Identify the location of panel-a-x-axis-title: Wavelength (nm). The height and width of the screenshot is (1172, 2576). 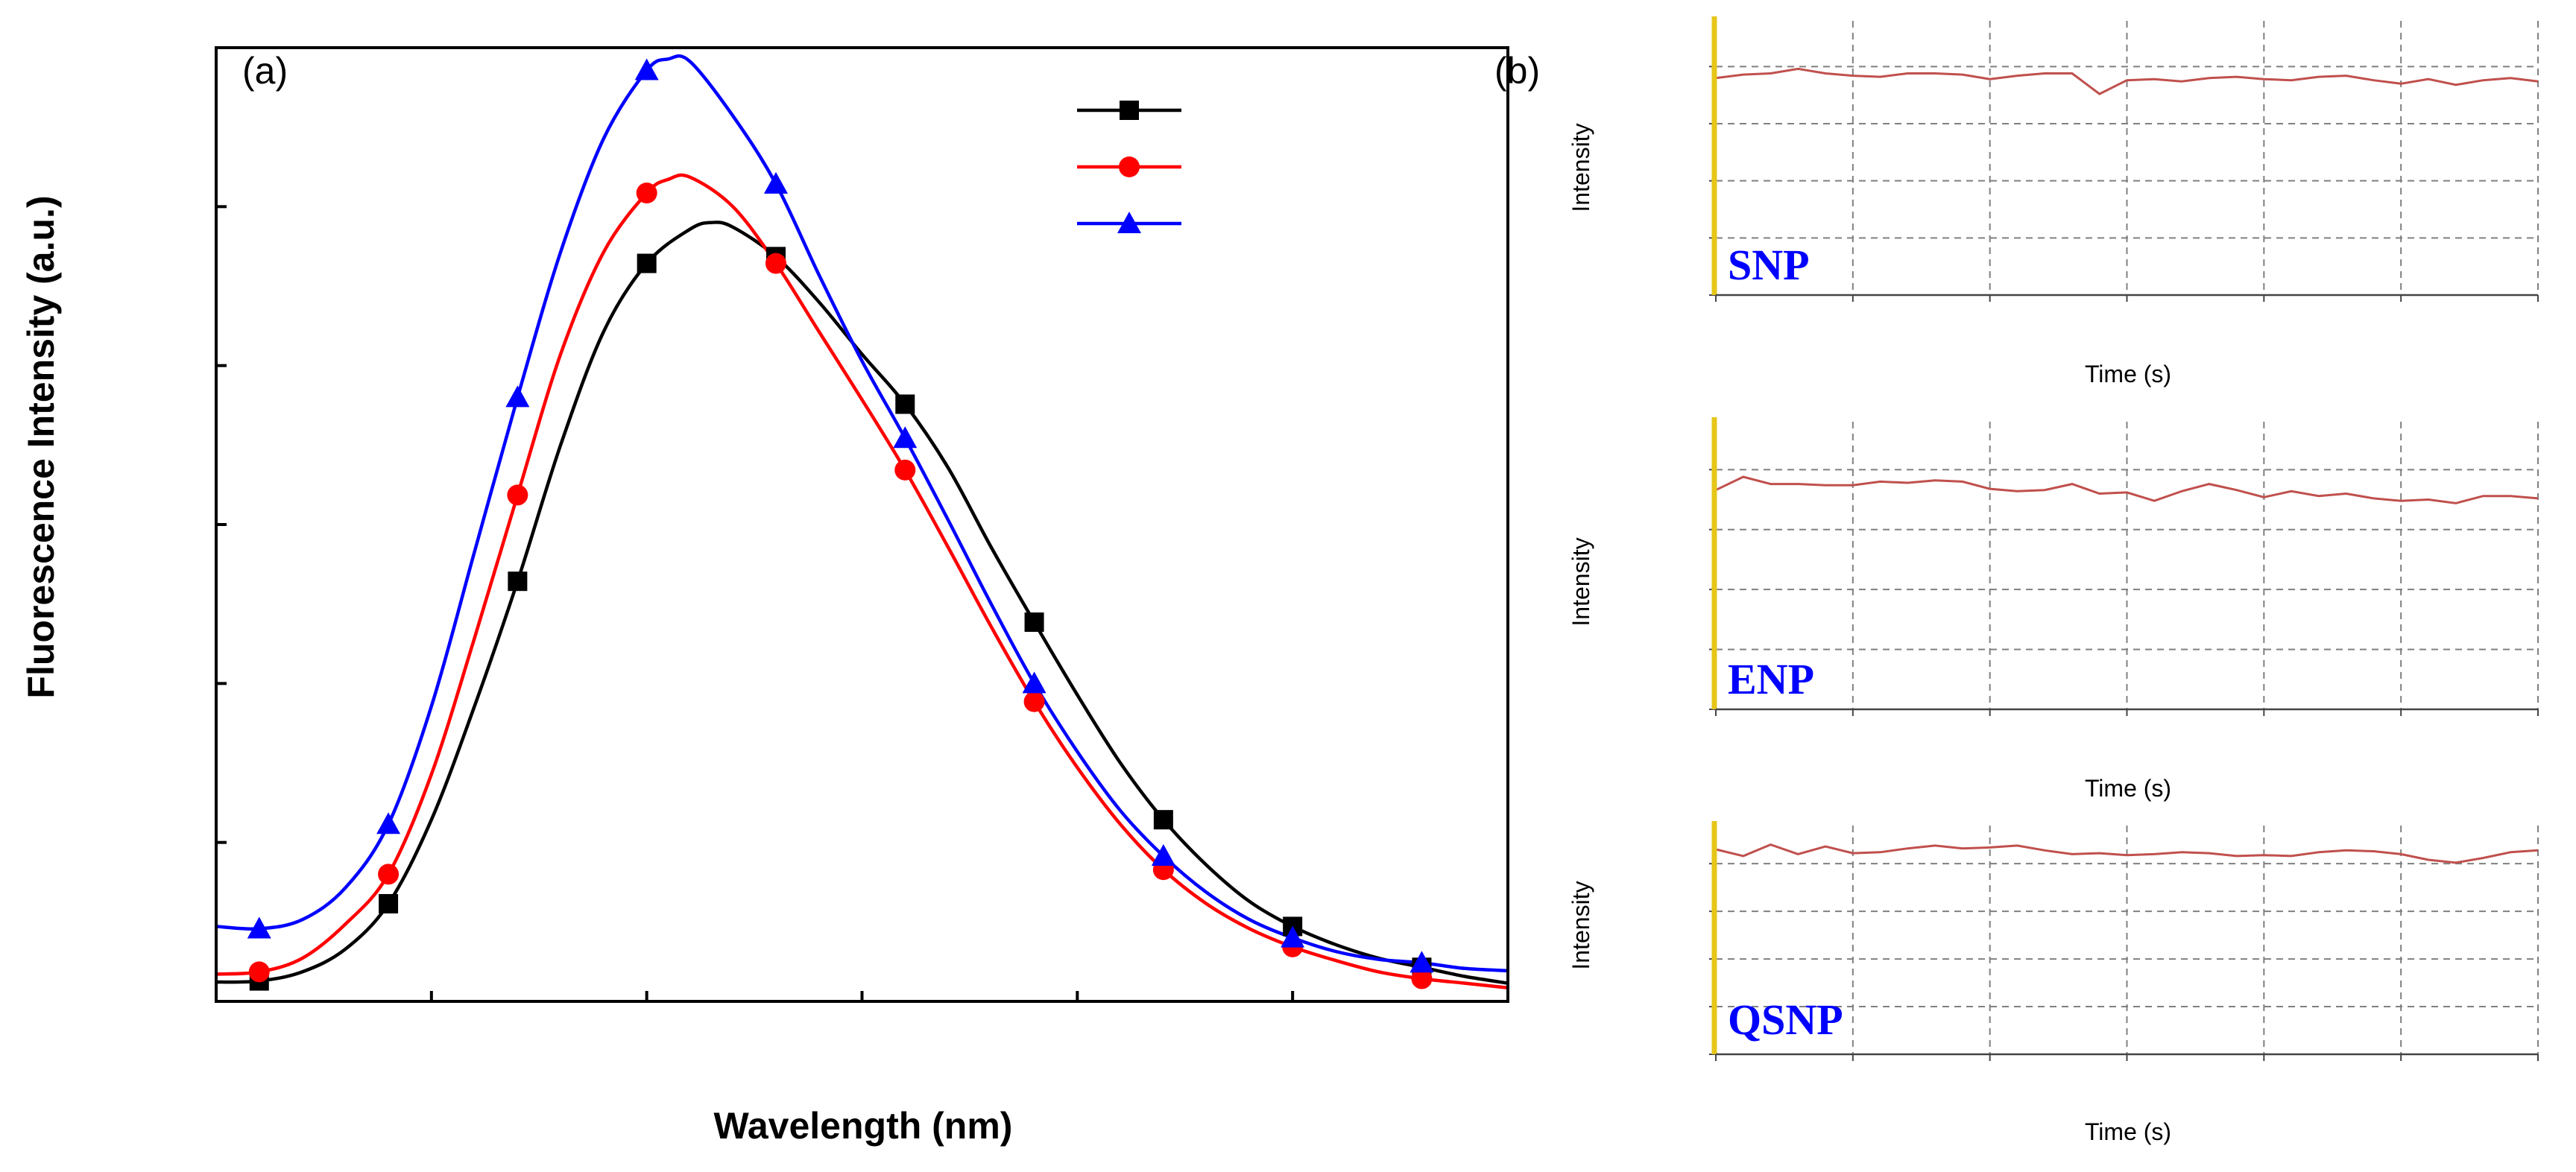
(863, 1126).